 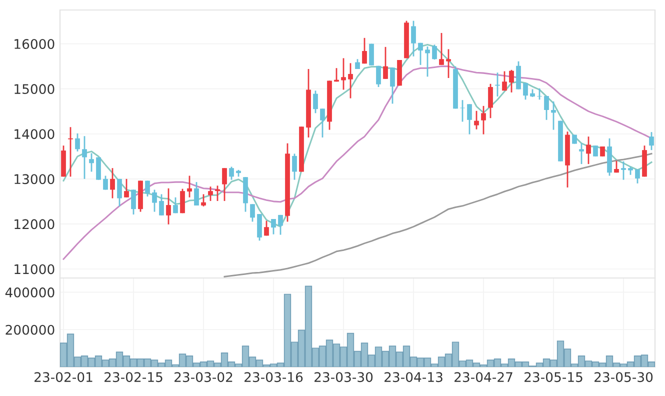 What do you see at coordinates (34, 269) in the screenshot?
I see `y-tick-label: 11000` at bounding box center [34, 269].